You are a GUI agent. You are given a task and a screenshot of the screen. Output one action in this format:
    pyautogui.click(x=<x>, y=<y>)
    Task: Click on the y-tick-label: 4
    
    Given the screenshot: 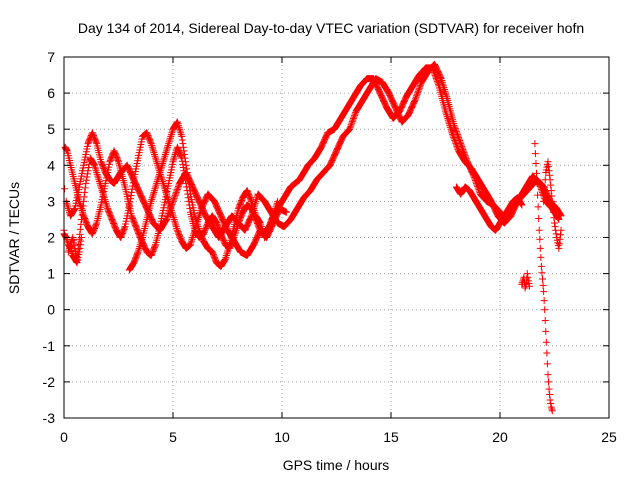 What is the action you would take?
    pyautogui.click(x=51, y=165)
    